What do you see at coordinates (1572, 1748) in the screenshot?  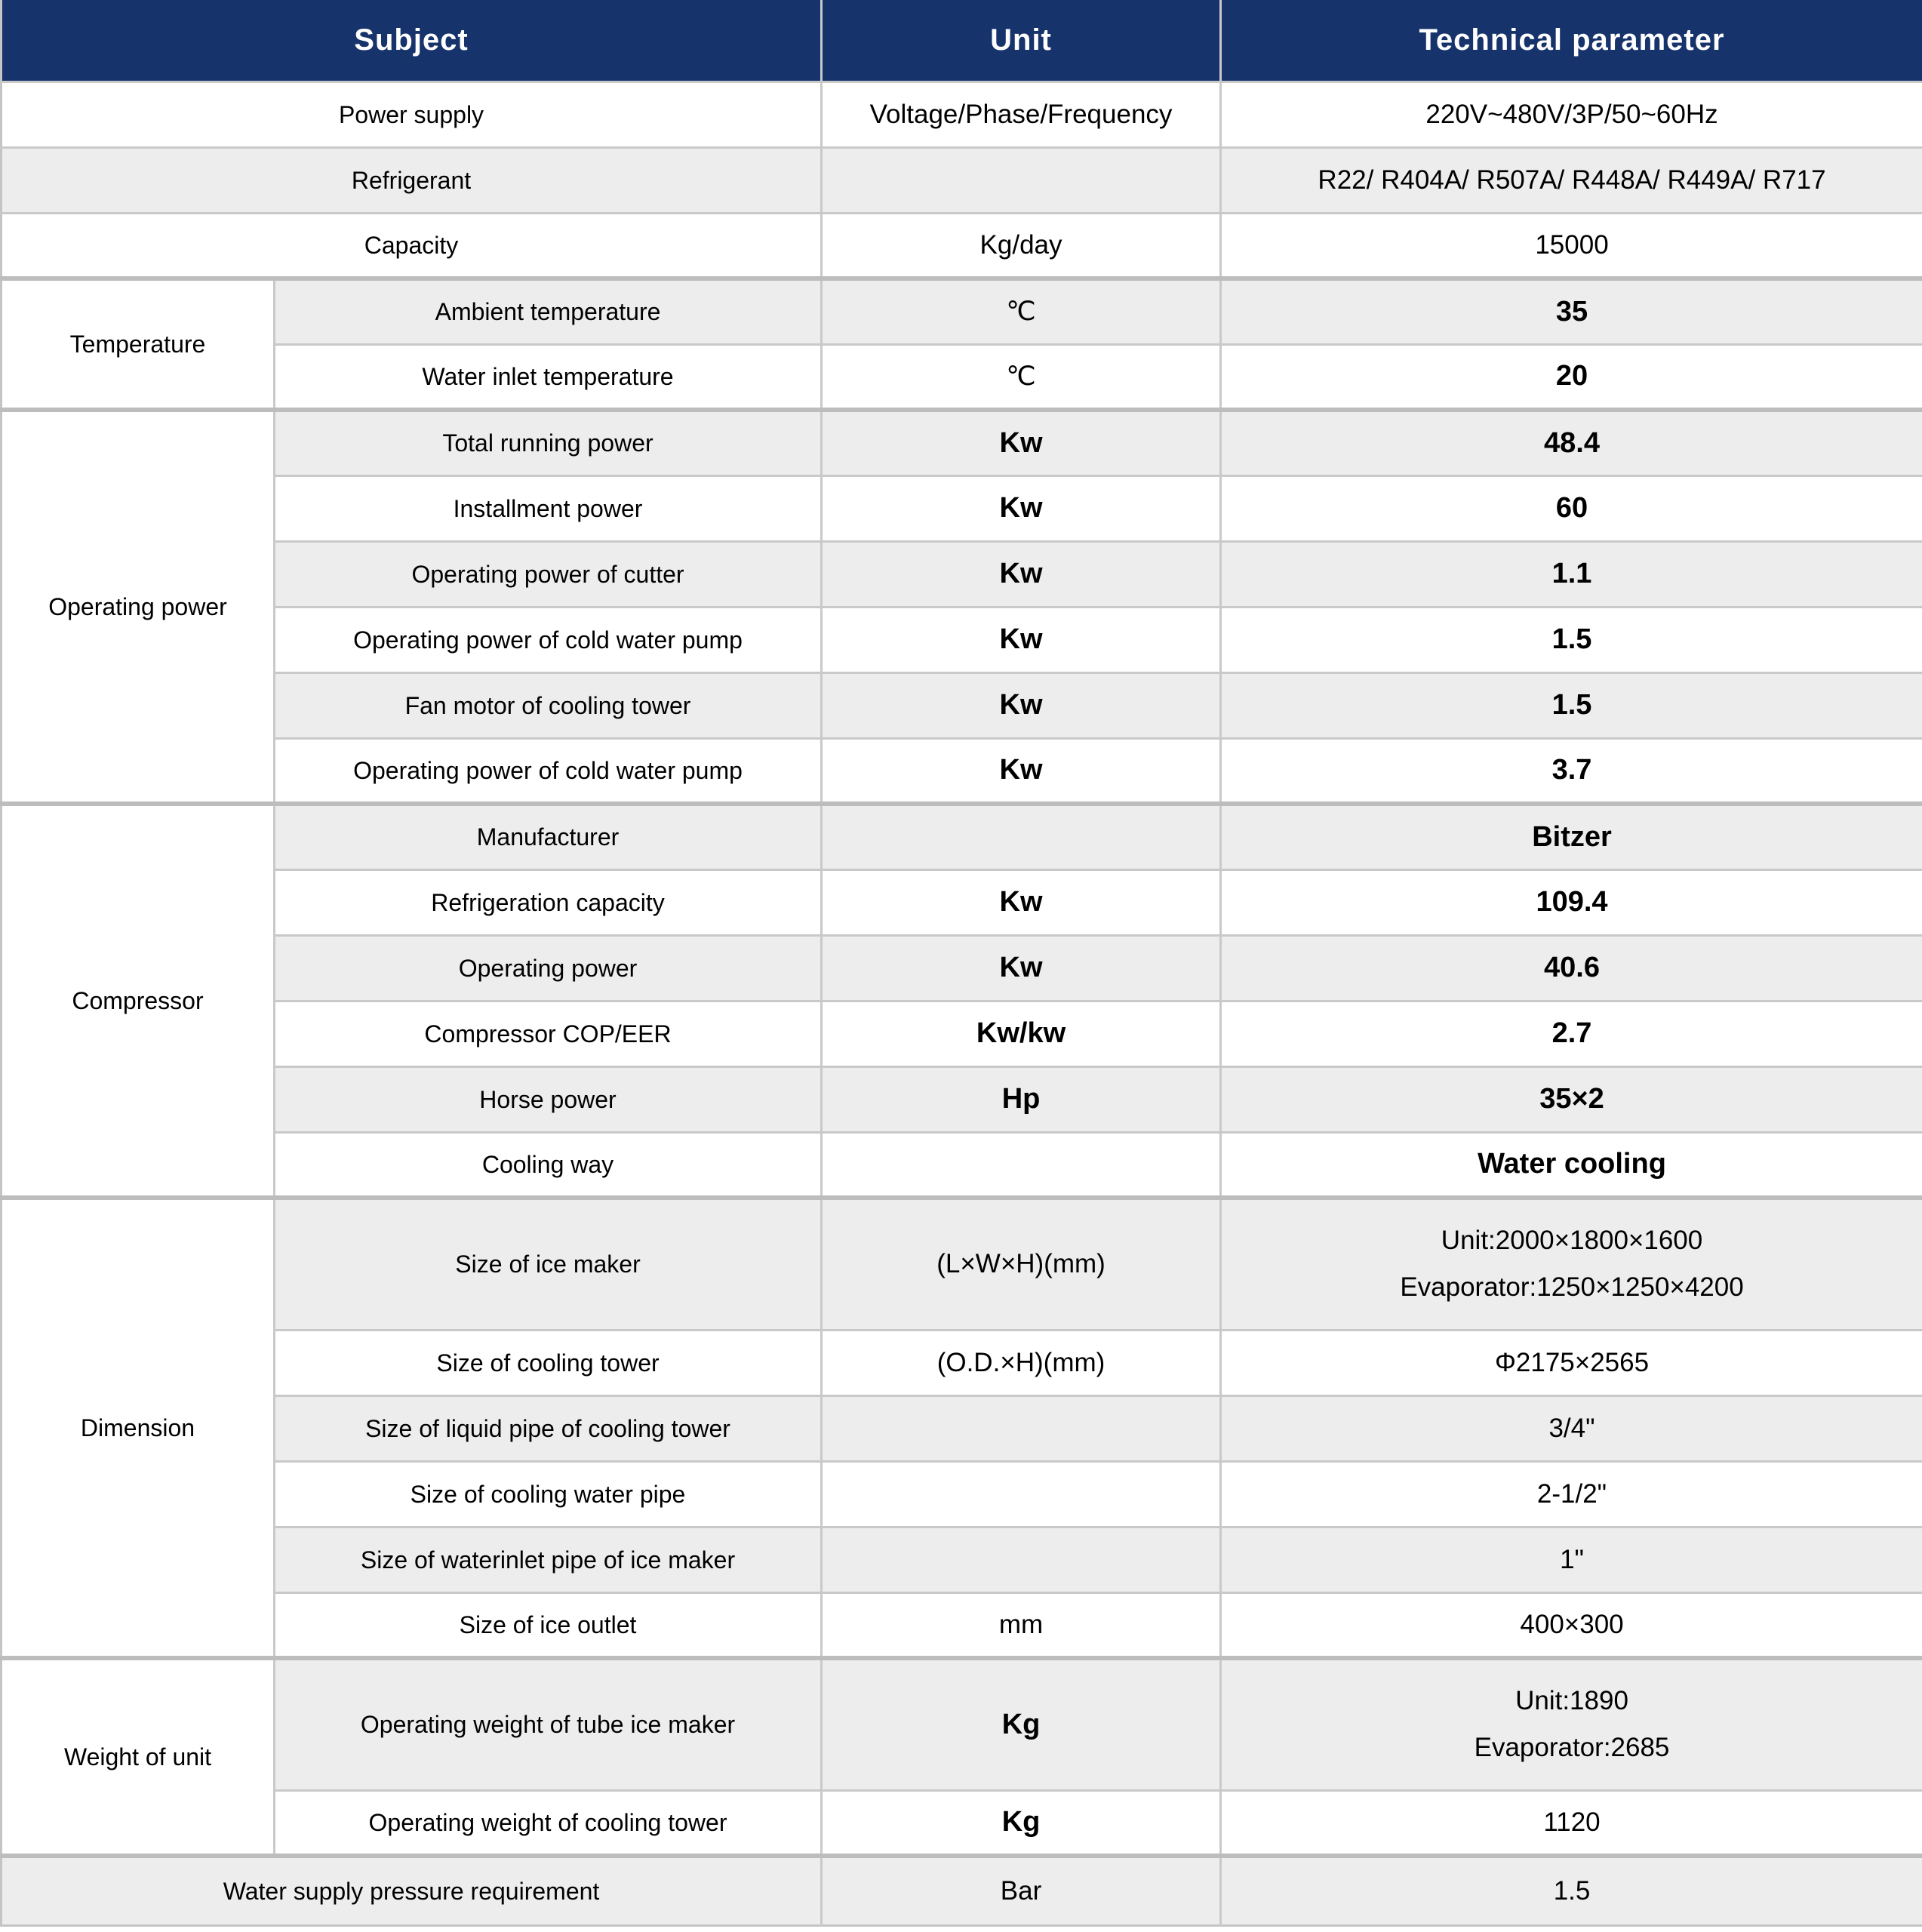 I see `value-line: Evaporator:2685` at bounding box center [1572, 1748].